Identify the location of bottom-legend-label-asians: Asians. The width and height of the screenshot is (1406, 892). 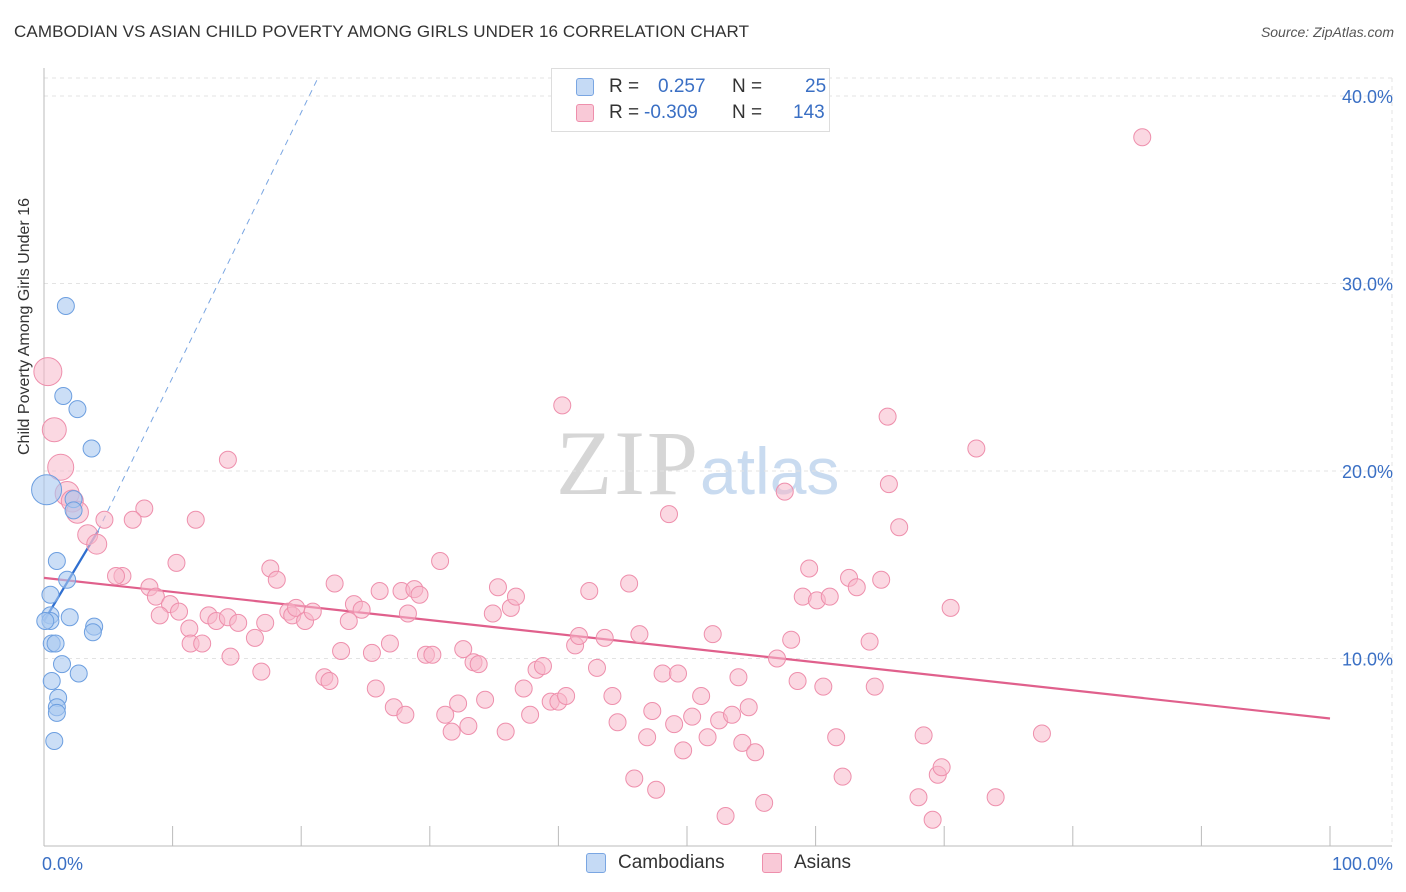
(823, 862).